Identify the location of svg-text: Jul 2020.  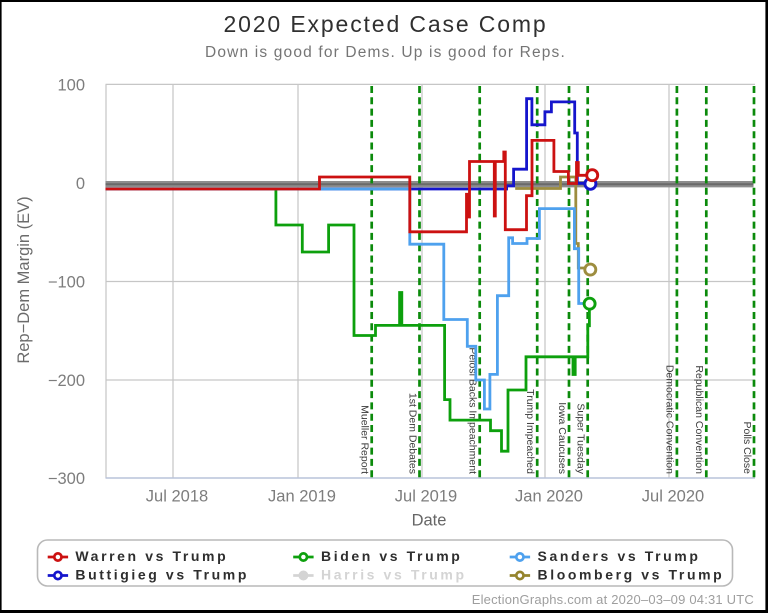
(673, 497).